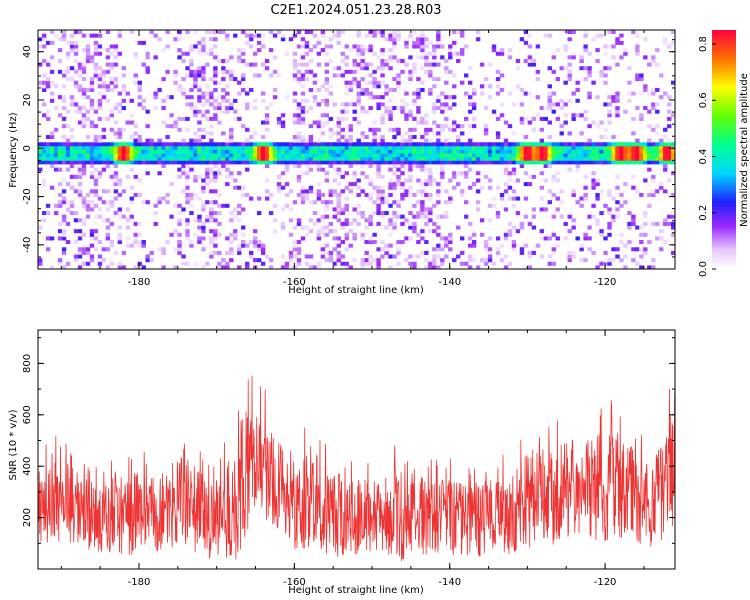  Describe the element at coordinates (605, 582) in the screenshot. I see `snr-x-tick-label: -120` at that location.